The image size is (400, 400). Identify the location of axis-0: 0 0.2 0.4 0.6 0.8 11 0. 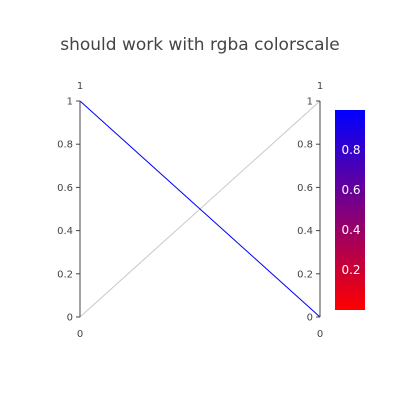
(70, 210).